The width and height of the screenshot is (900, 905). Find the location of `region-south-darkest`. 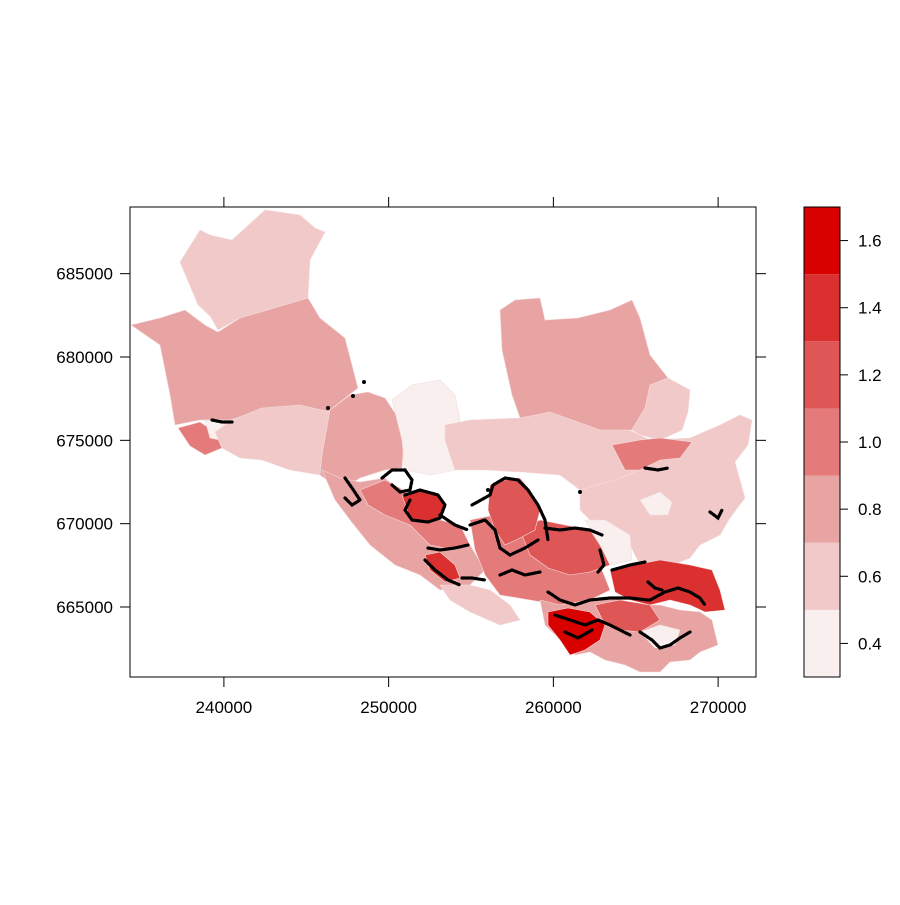

region-south-darkest is located at coordinates (576, 631).